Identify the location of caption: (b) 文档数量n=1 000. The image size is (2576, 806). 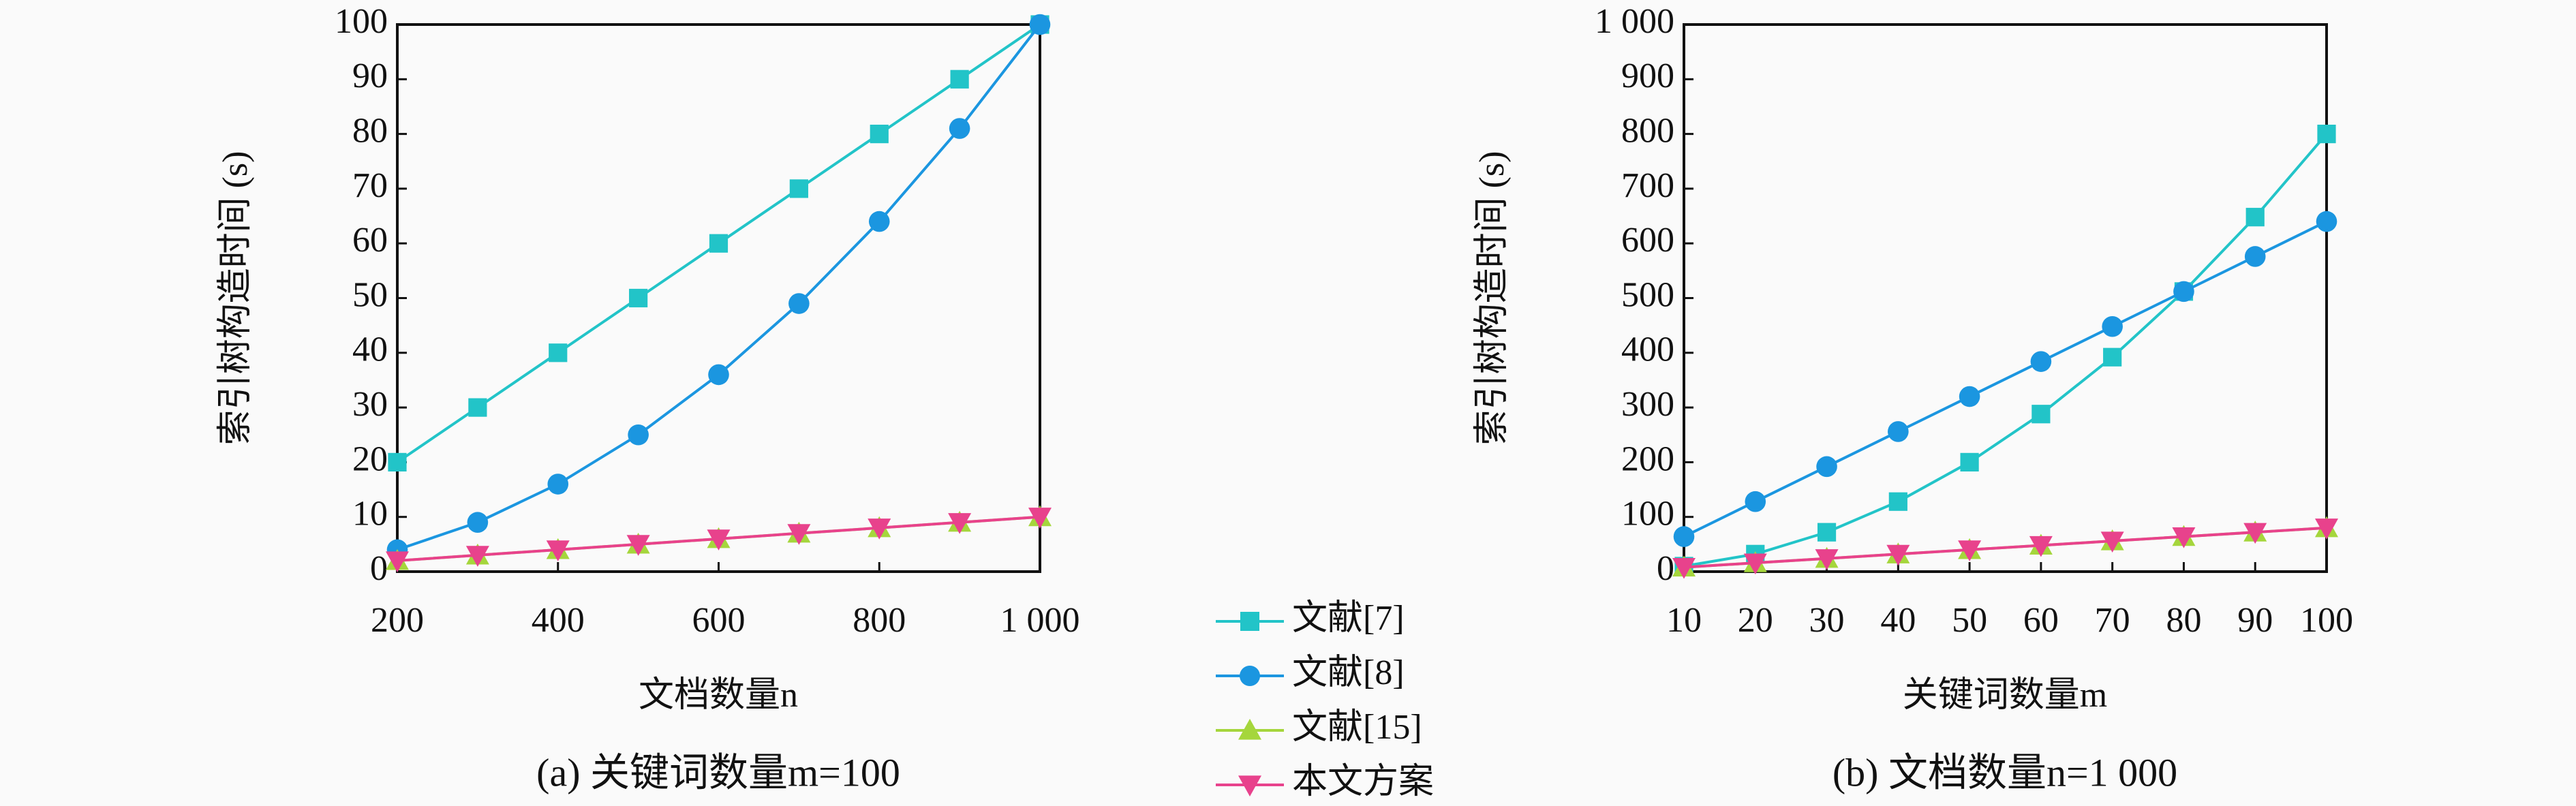
(2005, 772).